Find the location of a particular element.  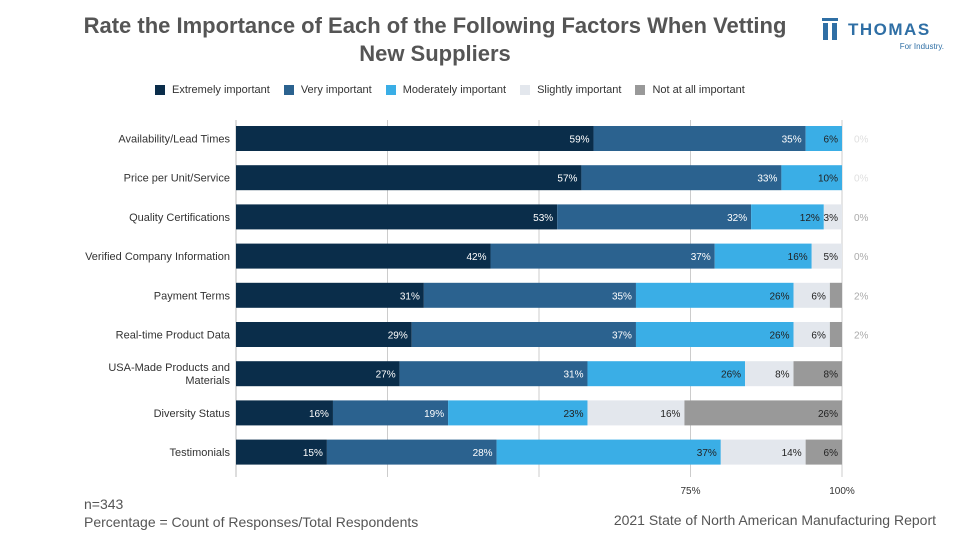

category-label: Payment Terms is located at coordinates (192, 296).